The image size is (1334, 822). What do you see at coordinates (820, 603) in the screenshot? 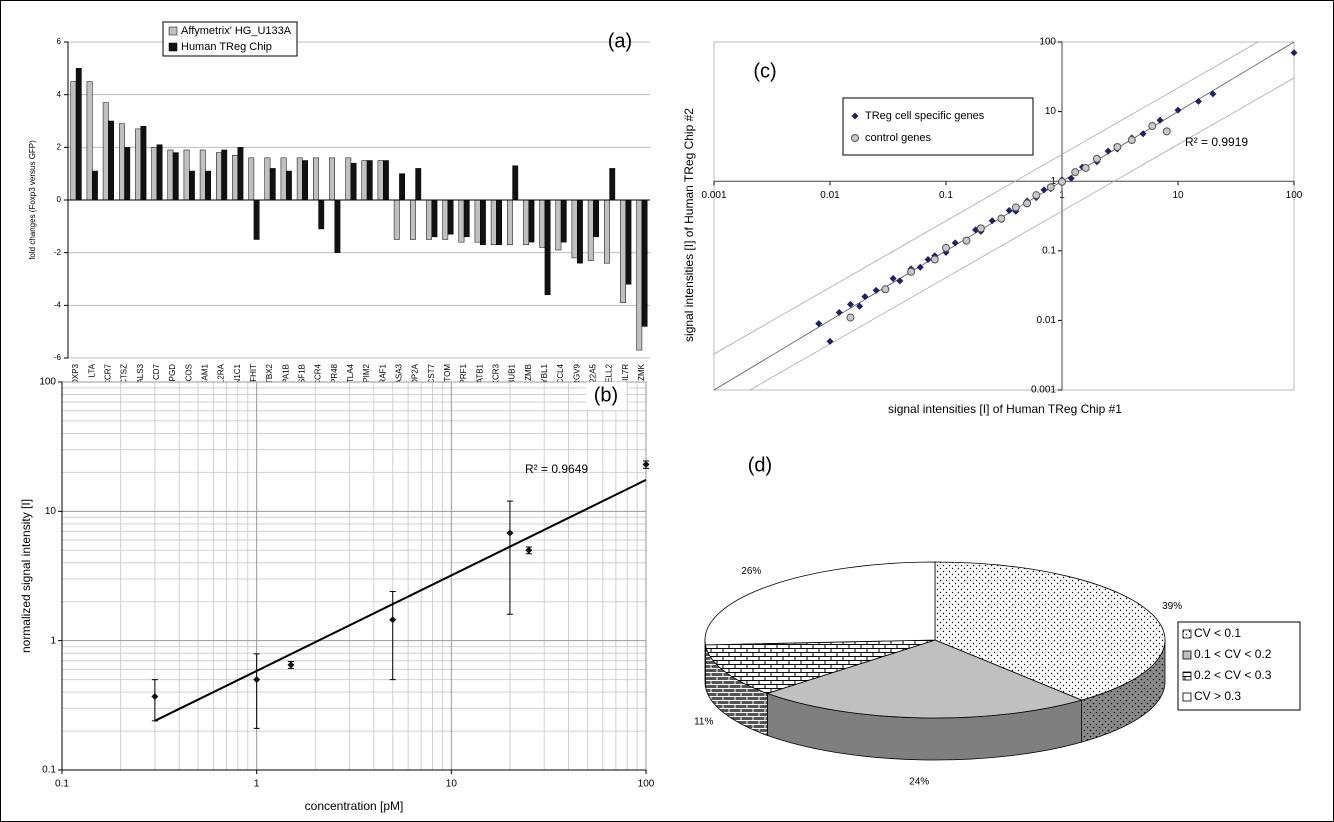
I see `pie-slice` at bounding box center [820, 603].